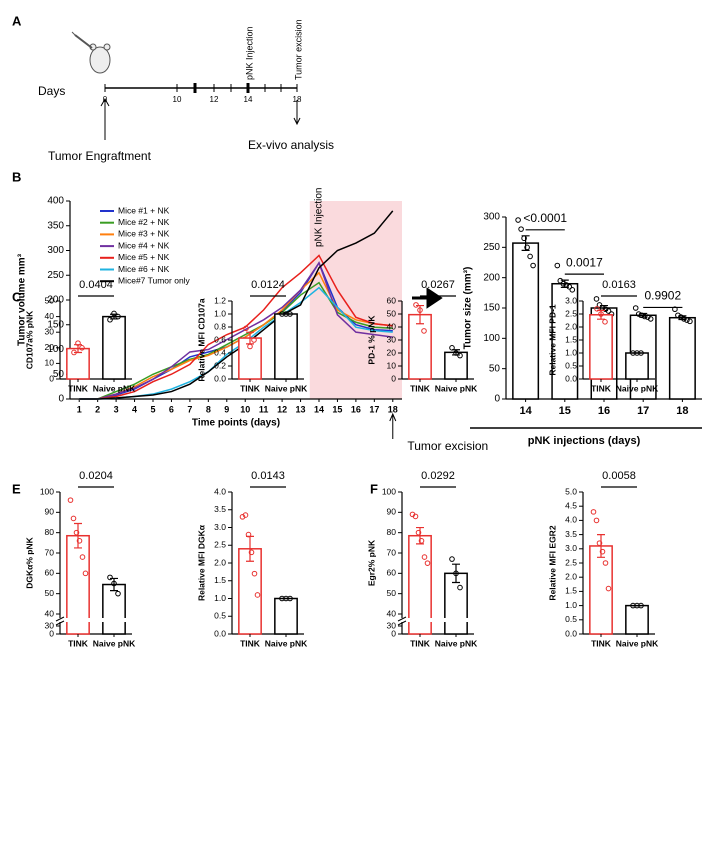  What do you see at coordinates (214, 99) in the screenshot?
I see `timeline-tick-label: 12` at bounding box center [214, 99].